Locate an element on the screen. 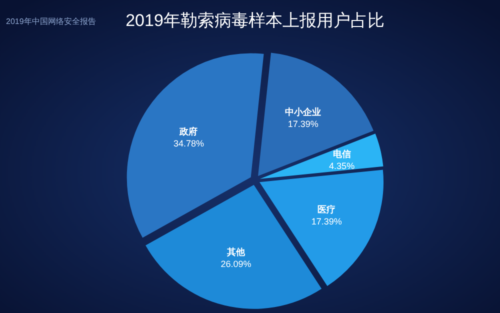 Image resolution: width=500 pixels, height=313 pixels. data-label: 4.35% is located at coordinates (342, 166).